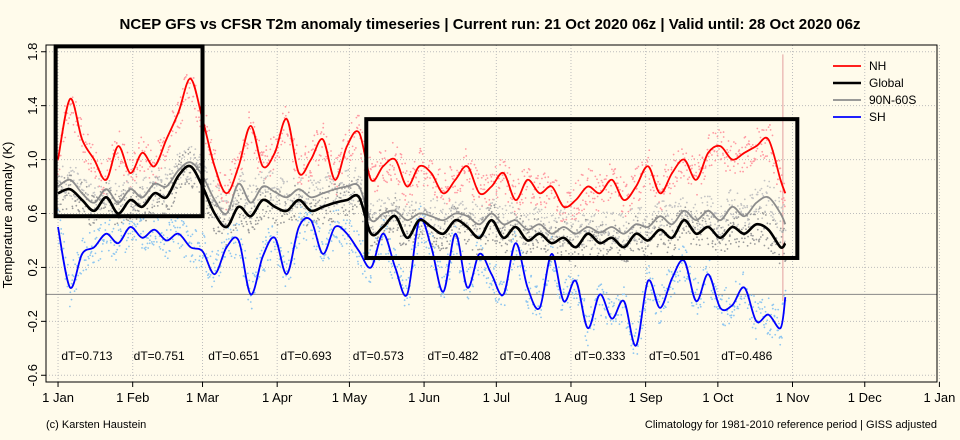 This screenshot has width=960, height=440. What do you see at coordinates (599, 356) in the screenshot?
I see `dt-label: dT=0.333` at bounding box center [599, 356].